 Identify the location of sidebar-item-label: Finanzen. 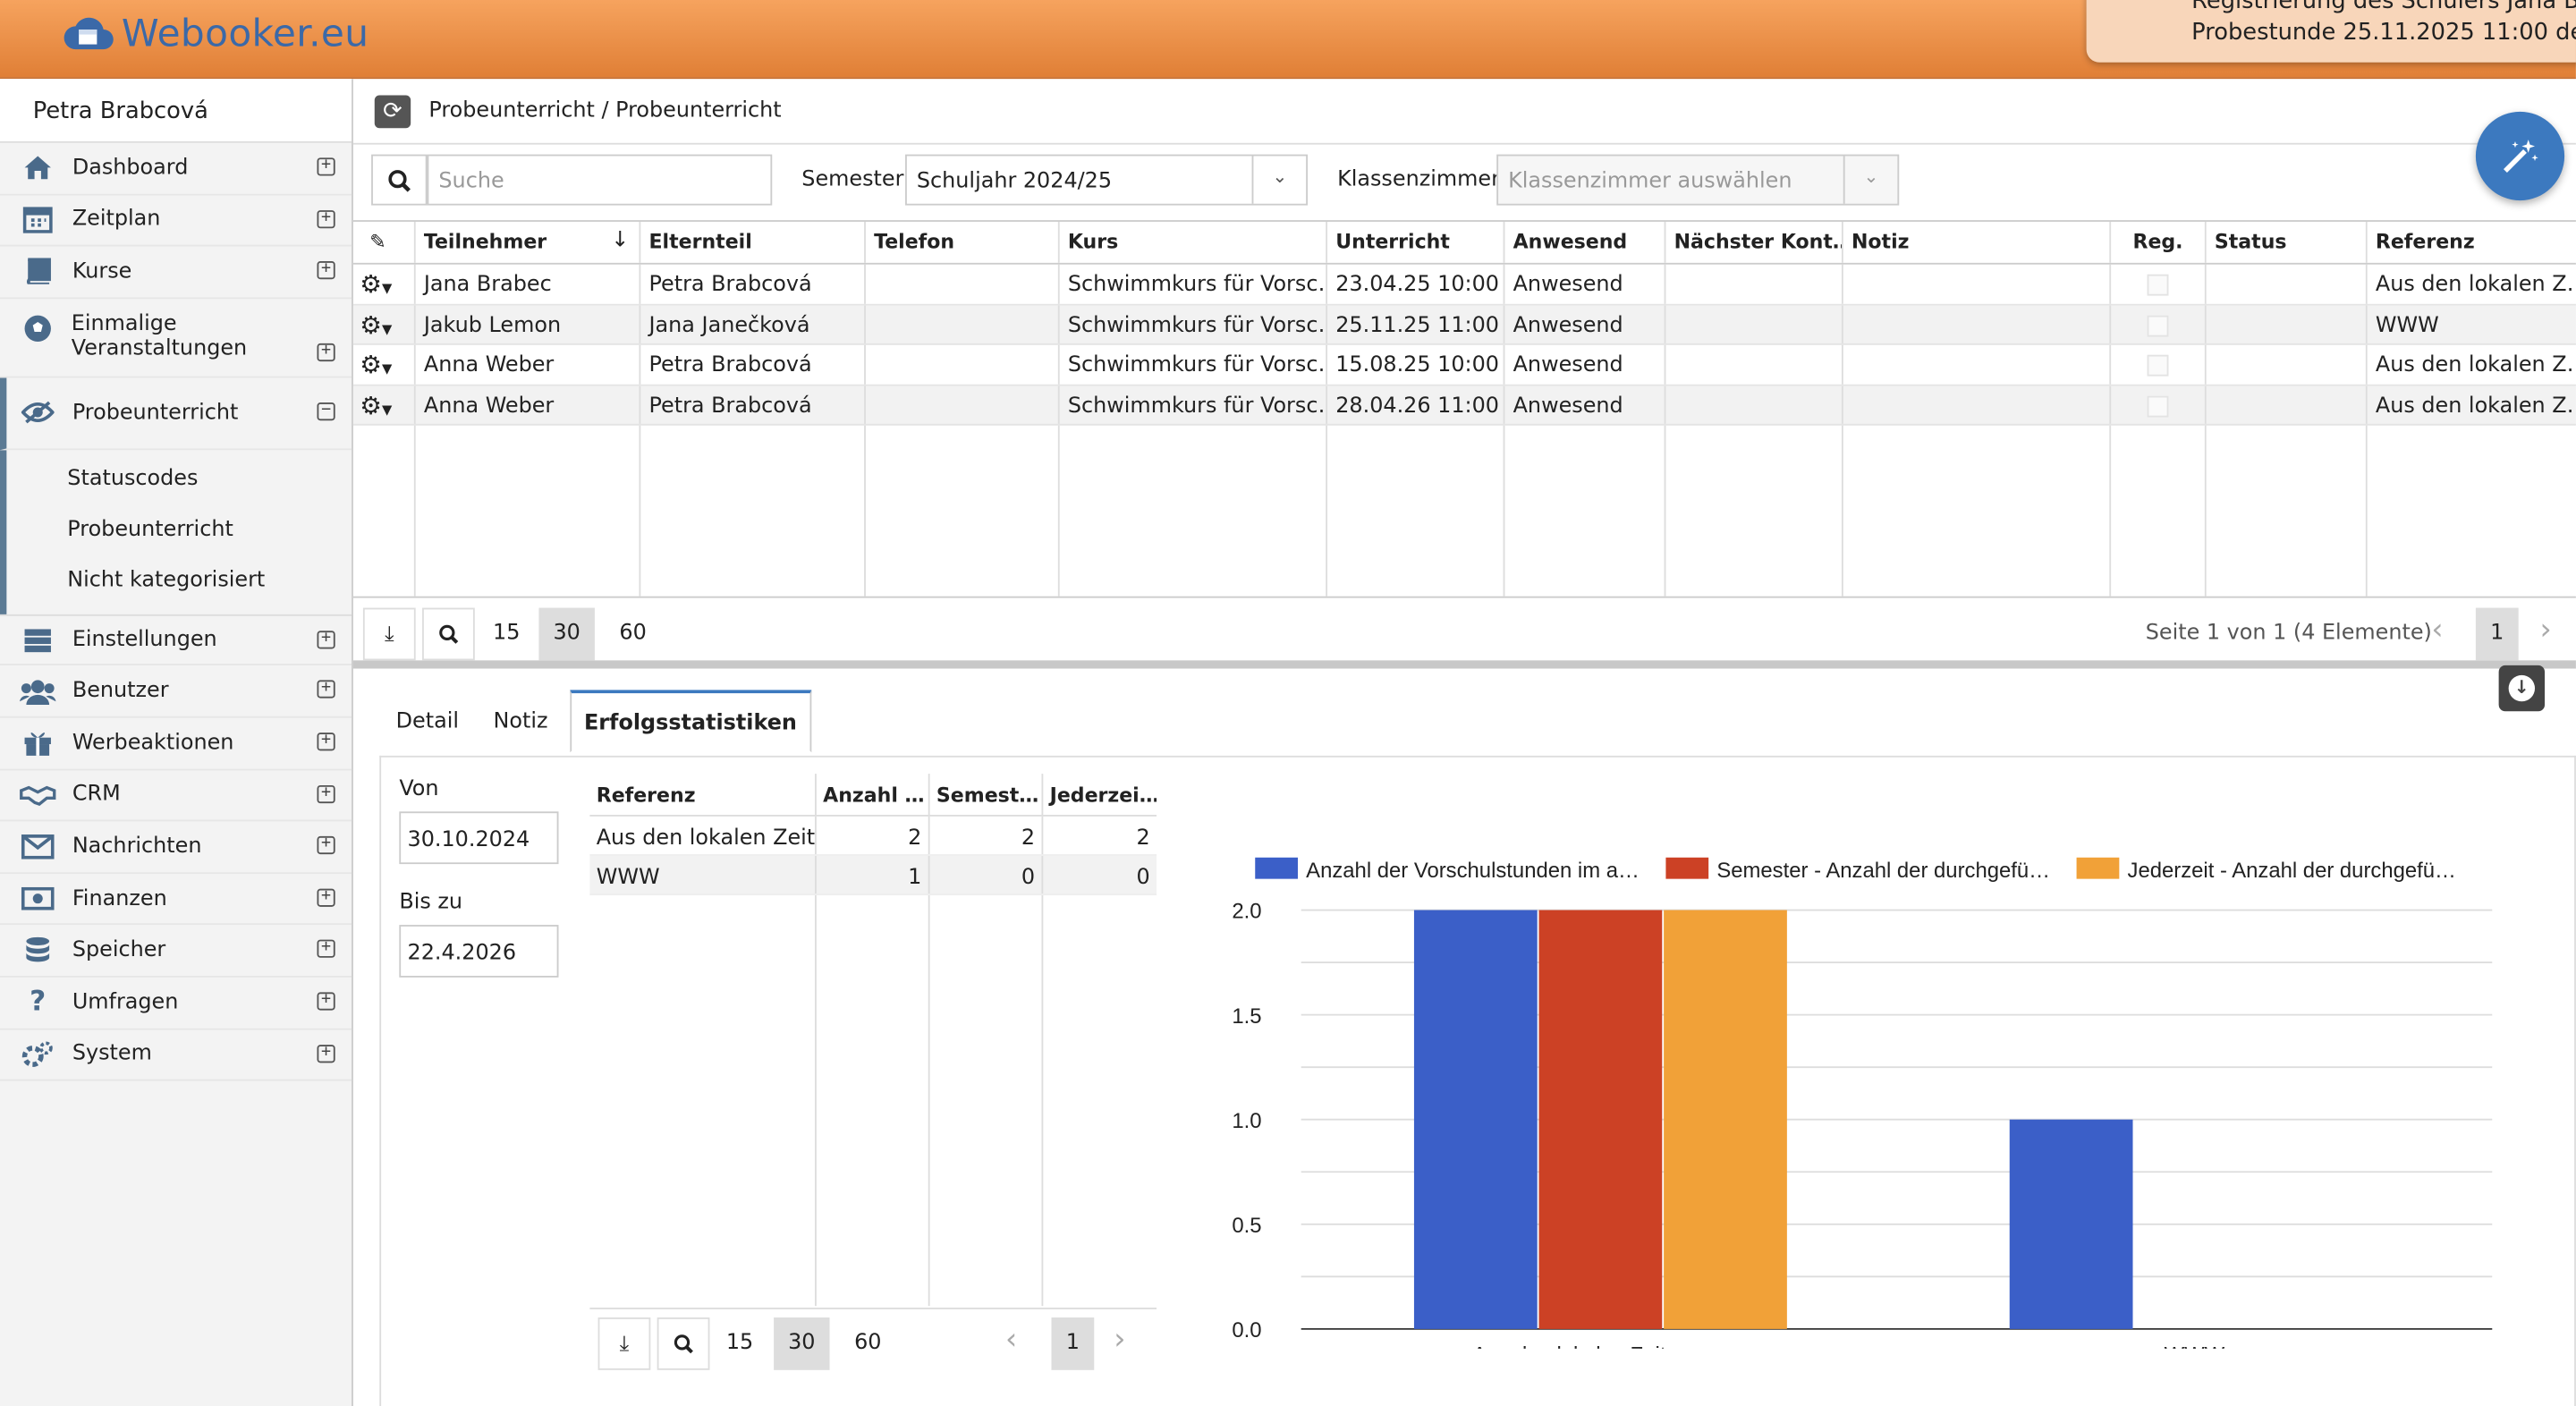
(119, 898).